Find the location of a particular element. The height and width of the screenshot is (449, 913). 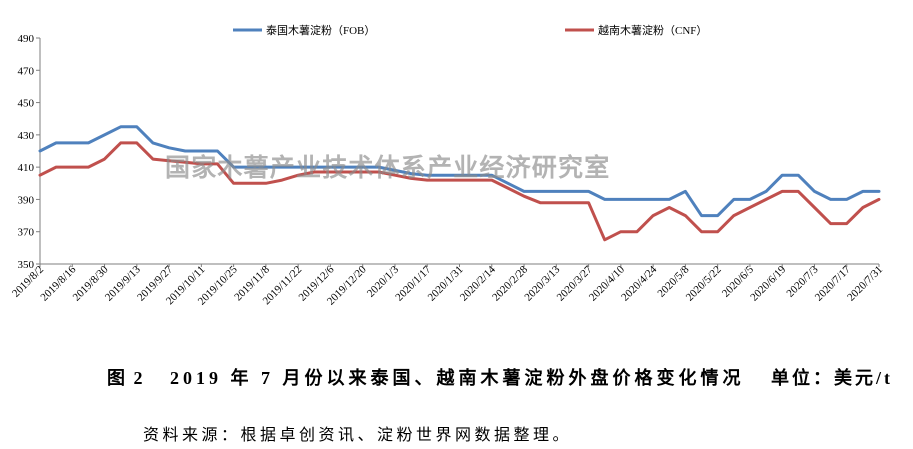

y-tick-label: 350 is located at coordinates (26, 265).